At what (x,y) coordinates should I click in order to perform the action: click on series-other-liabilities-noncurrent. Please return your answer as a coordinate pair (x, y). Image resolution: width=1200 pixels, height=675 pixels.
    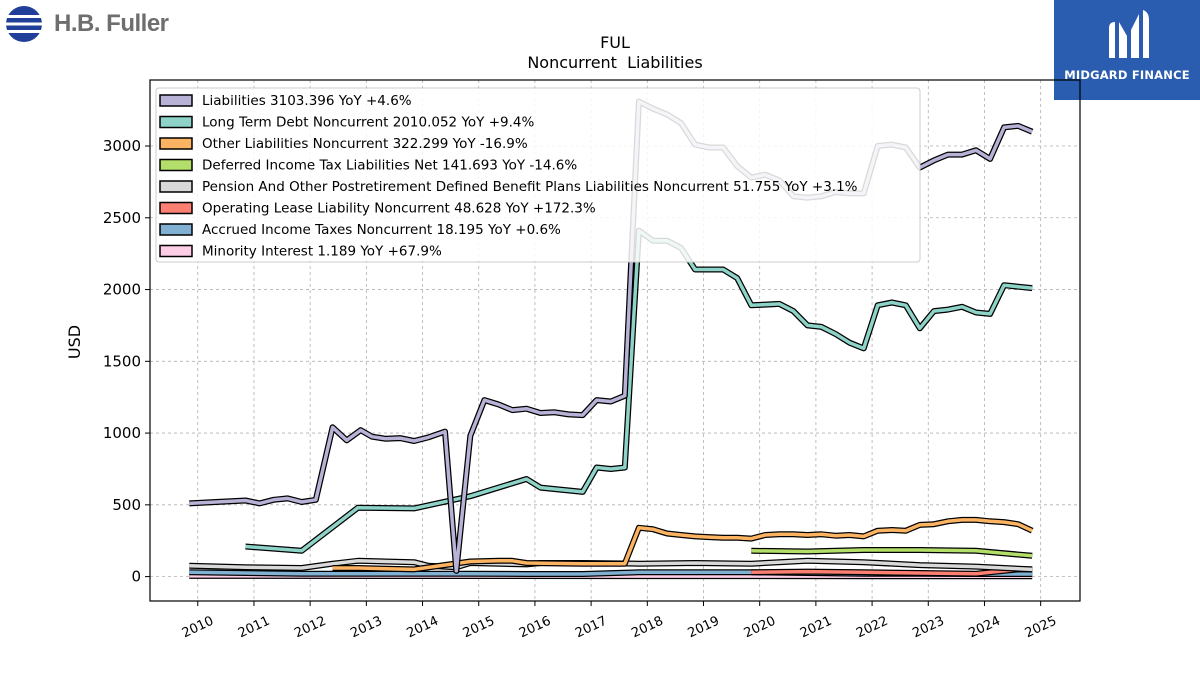
    Looking at the image, I should click on (683, 544).